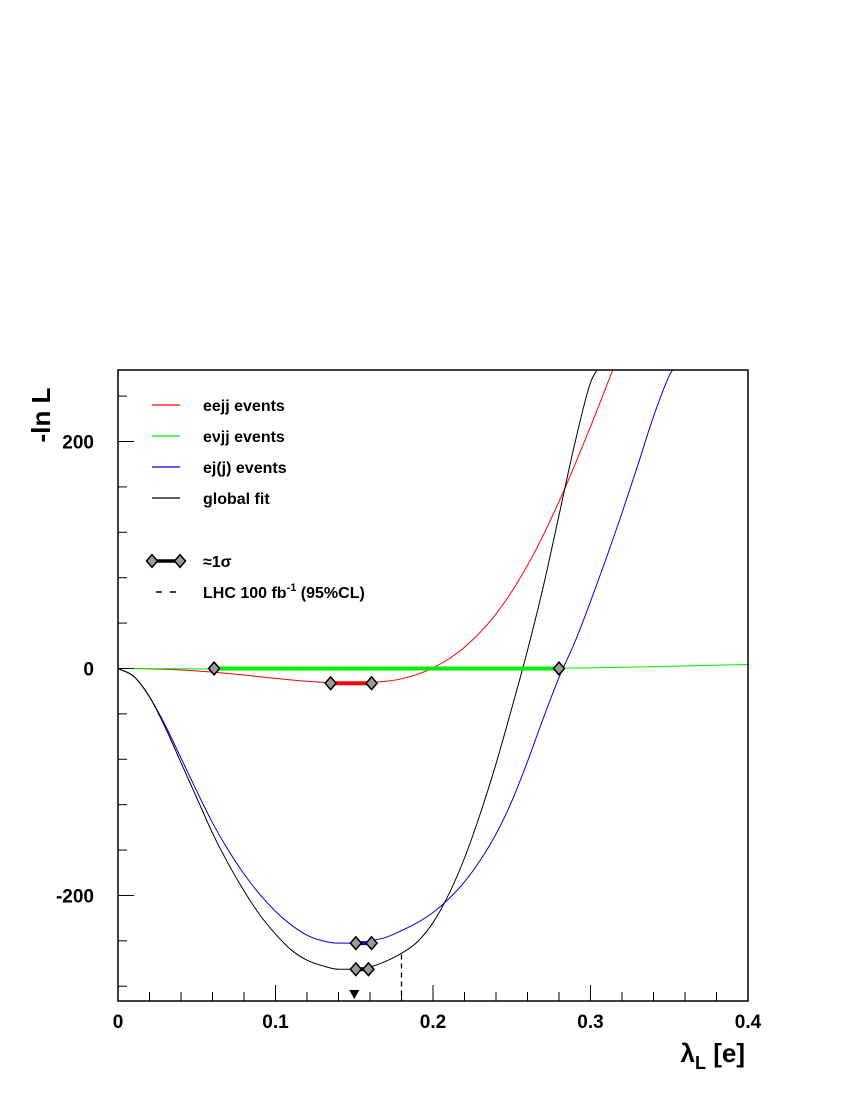 The height and width of the screenshot is (1100, 850). I want to click on legend-label: eejj events, so click(244, 406).